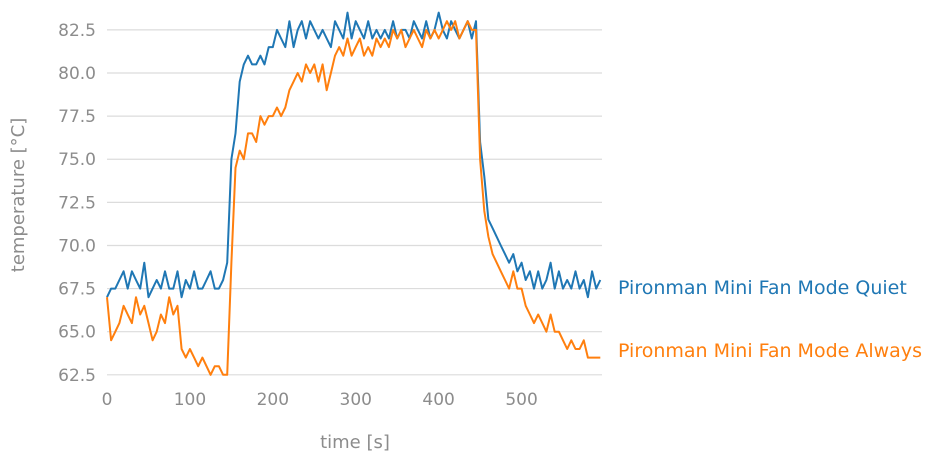 This screenshot has height=462, width=939. What do you see at coordinates (762, 288) in the screenshot?
I see `series-label-1: Pironman Mini Fan Mode Quiet` at bounding box center [762, 288].